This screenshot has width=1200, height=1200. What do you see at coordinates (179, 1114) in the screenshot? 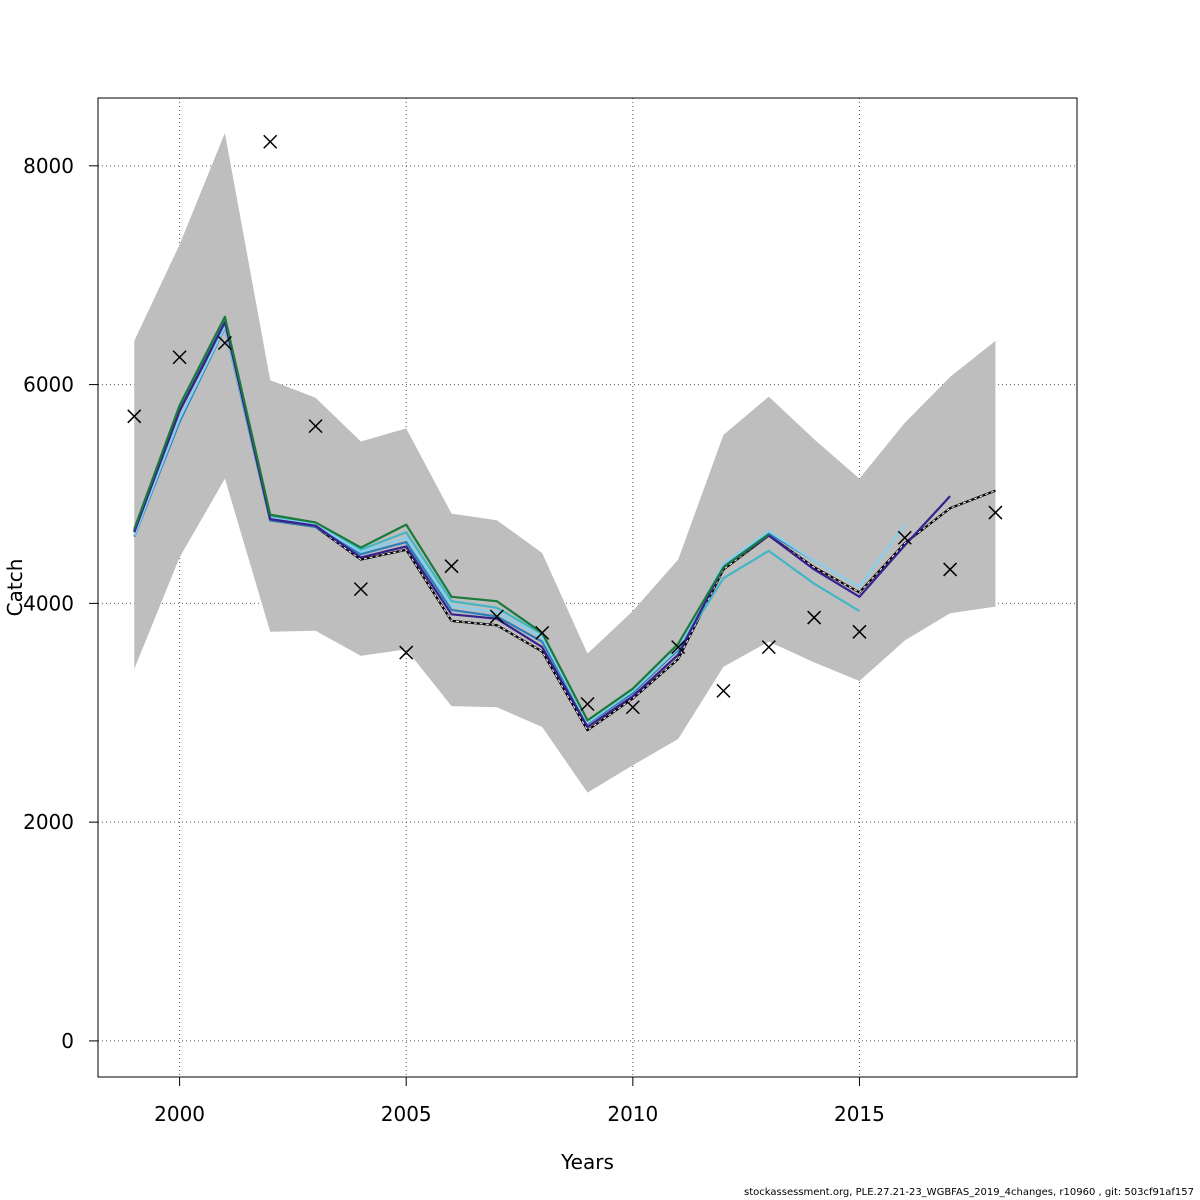
I see `x-tick-label: 2000` at bounding box center [179, 1114].